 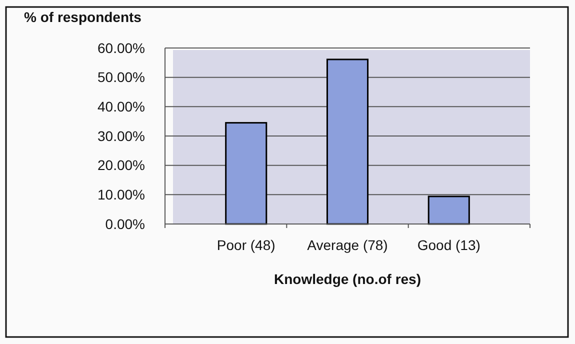 What do you see at coordinates (121, 77) in the screenshot?
I see `y-tick-label: 50.00%` at bounding box center [121, 77].